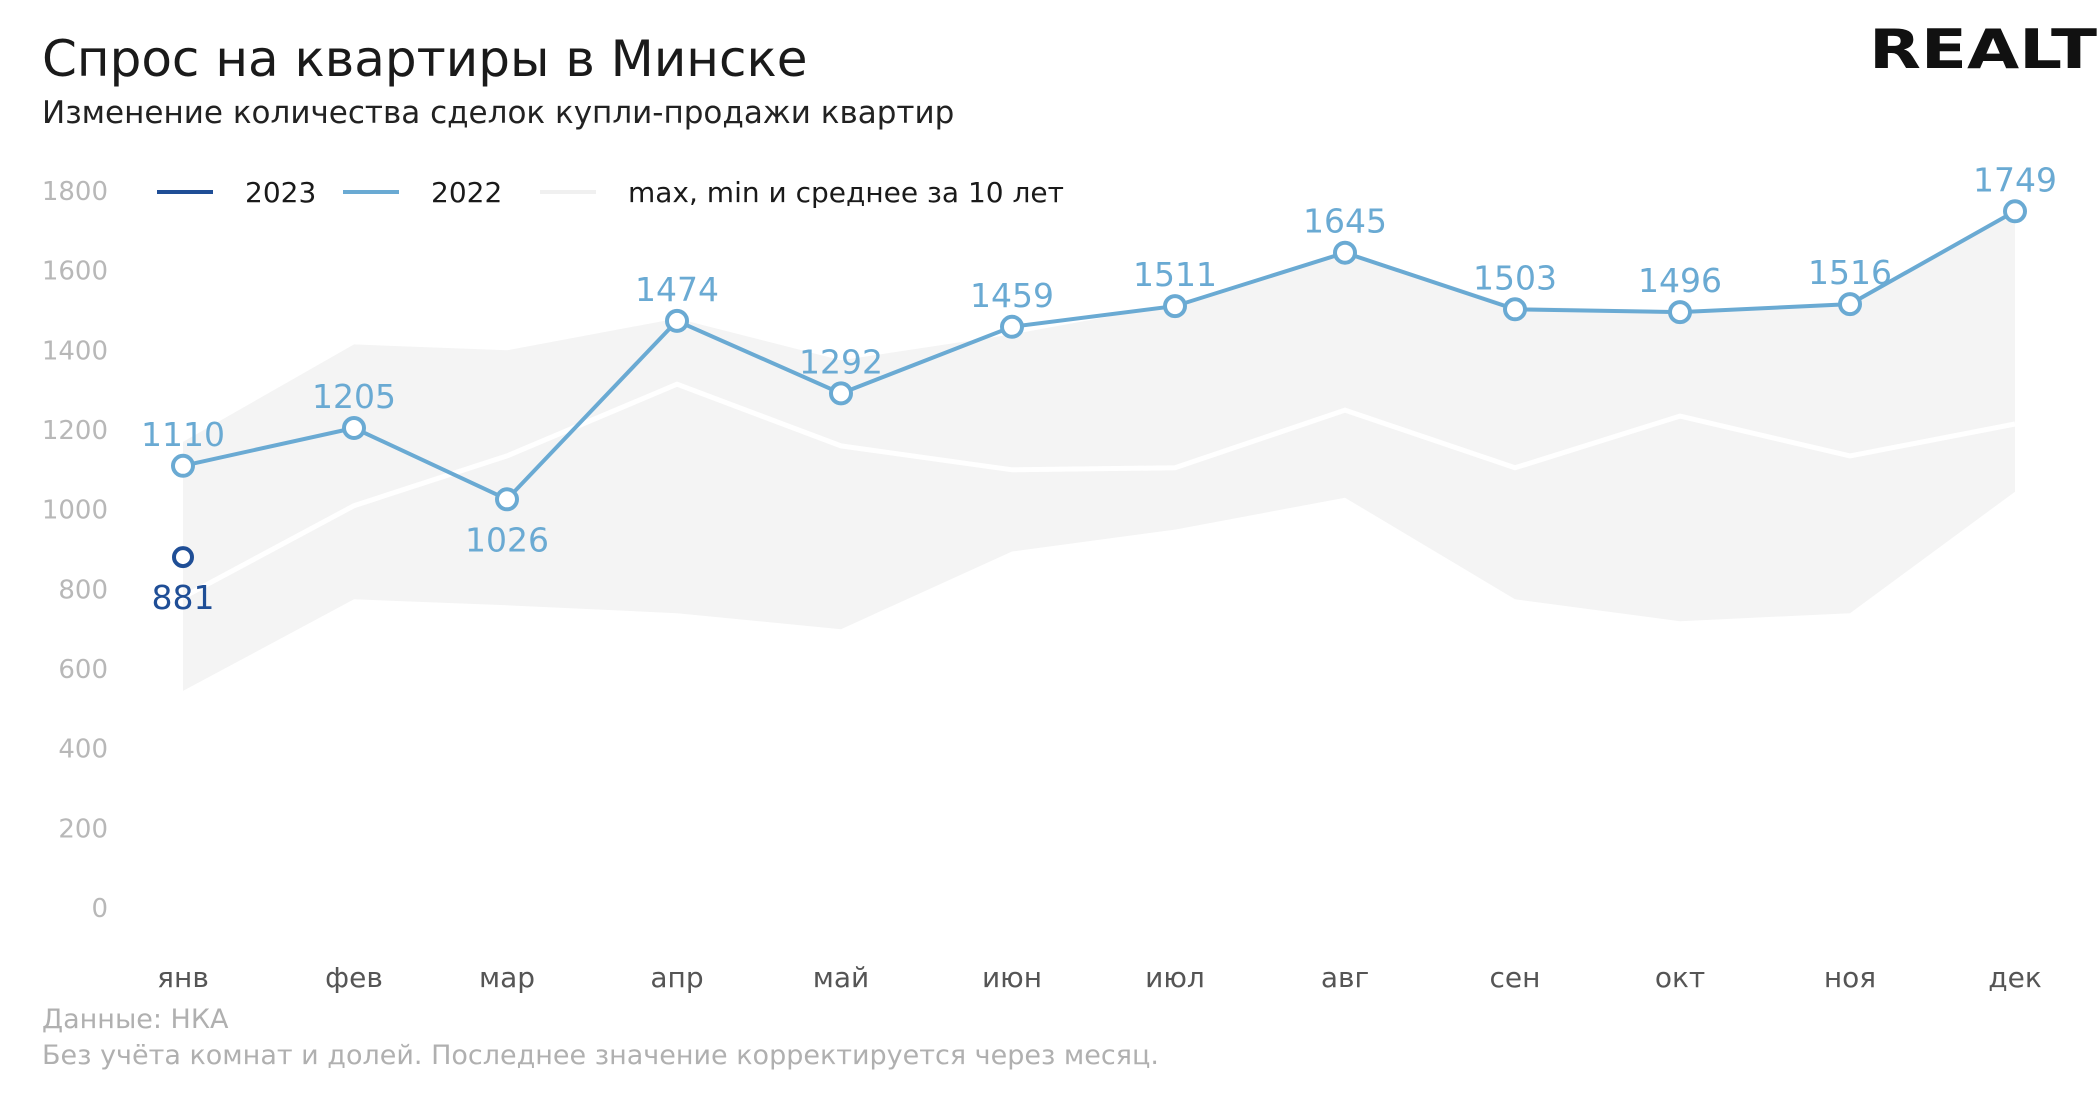 The width and height of the screenshot is (2100, 1110). What do you see at coordinates (507, 977) in the screenshot?
I see `x-tick-label: мар` at bounding box center [507, 977].